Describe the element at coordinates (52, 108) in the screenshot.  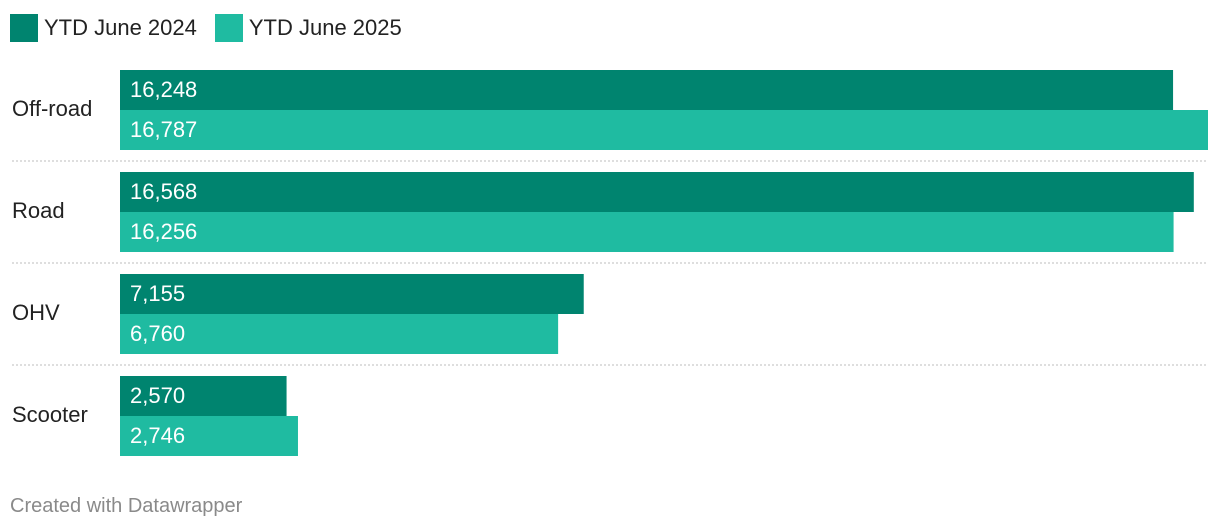
I see `category-label-off-road: Off-road` at that location.